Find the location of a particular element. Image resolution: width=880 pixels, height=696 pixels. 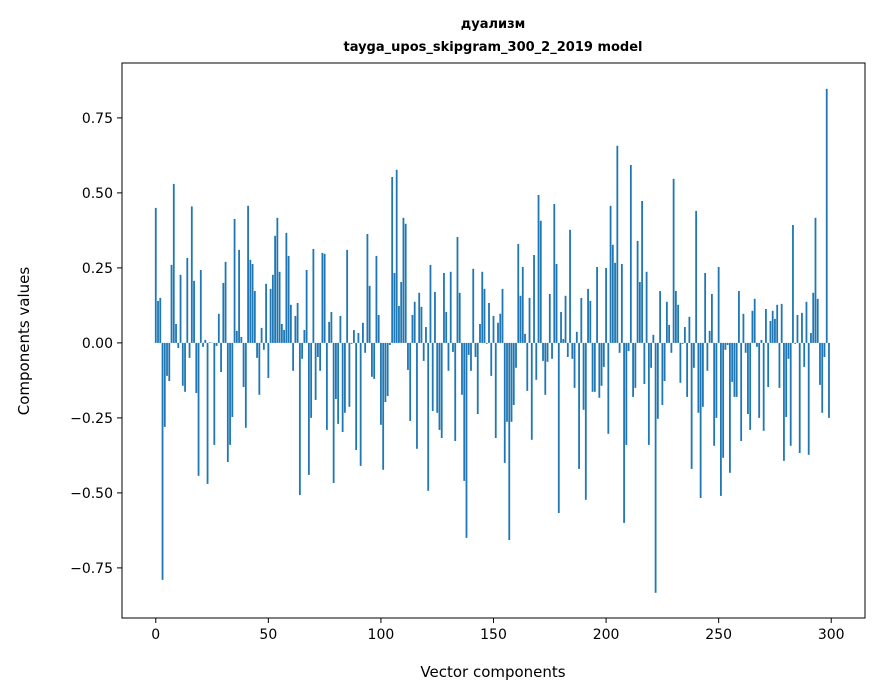

y-tick-label: 0.25 is located at coordinates (97, 269).